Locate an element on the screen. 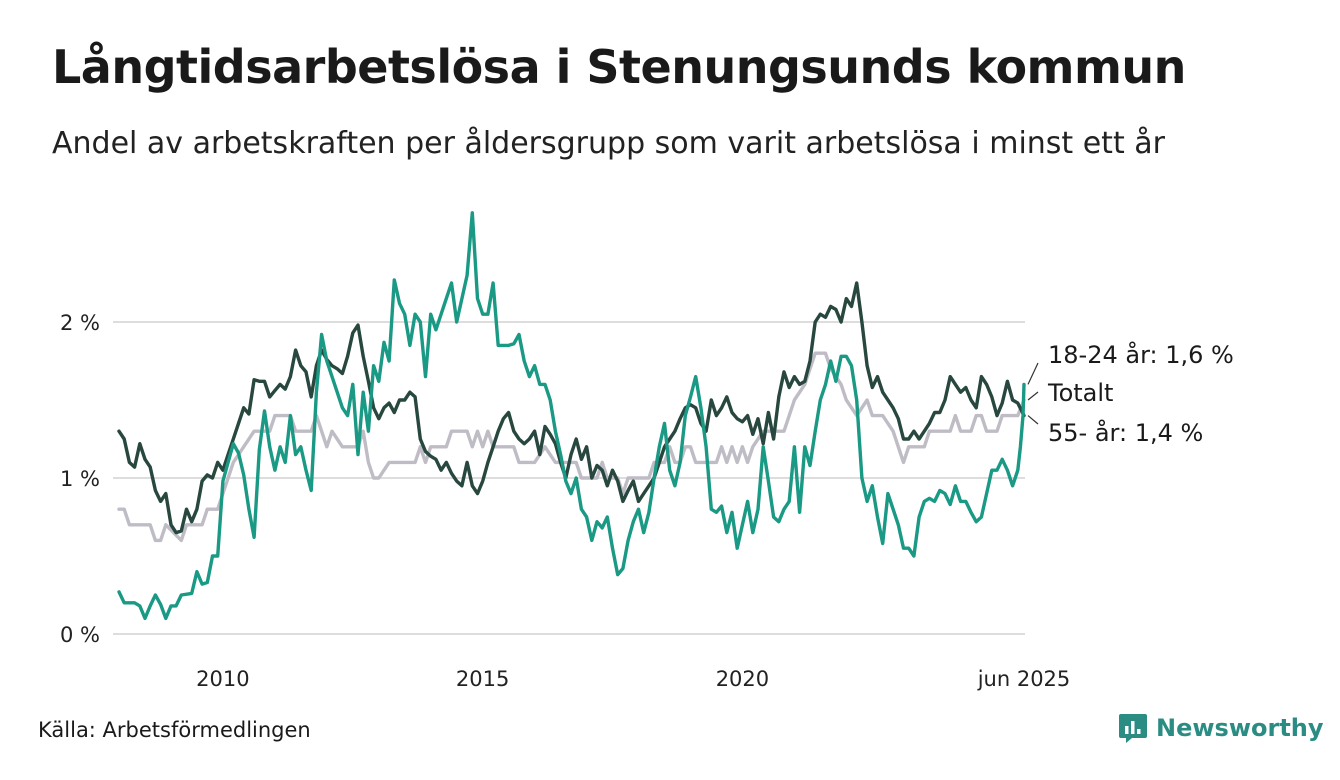 This screenshot has height=780, width=1340. leader-line-youth is located at coordinates (1033, 373).